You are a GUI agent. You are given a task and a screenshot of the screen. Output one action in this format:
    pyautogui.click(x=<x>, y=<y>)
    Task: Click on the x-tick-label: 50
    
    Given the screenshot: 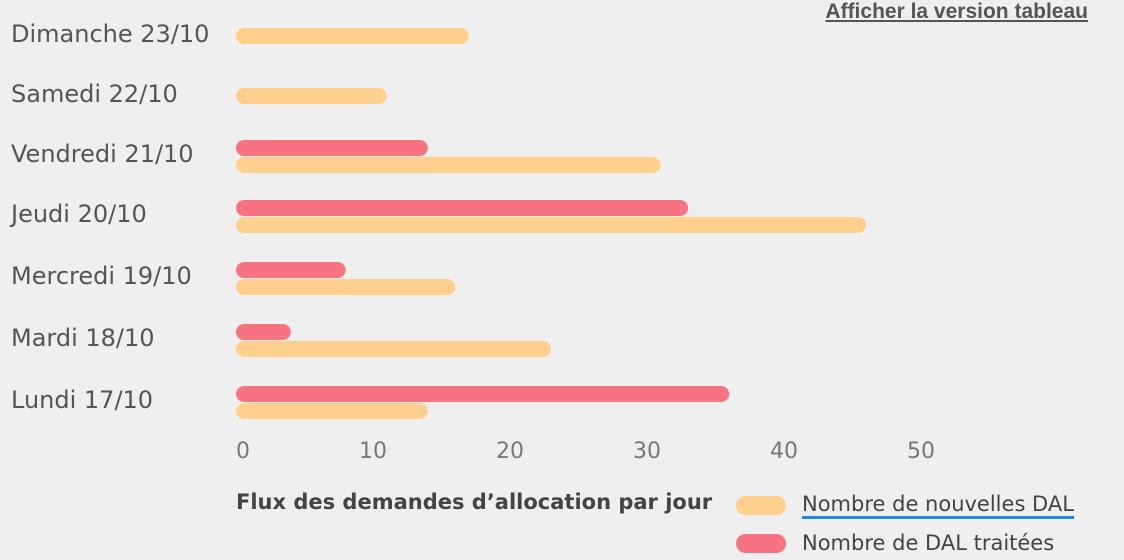 What is the action you would take?
    pyautogui.click(x=921, y=451)
    